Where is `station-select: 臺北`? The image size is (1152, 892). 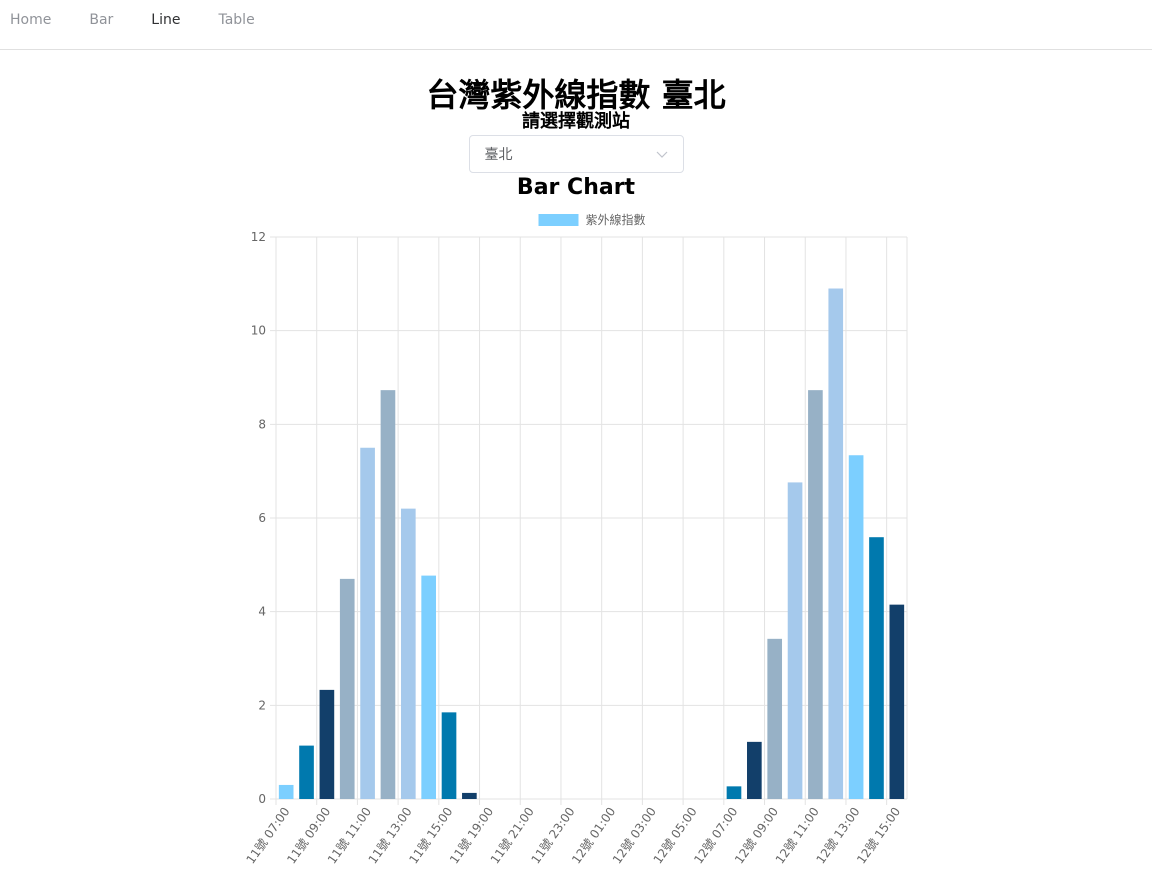
station-select: 臺北 is located at coordinates (576, 154).